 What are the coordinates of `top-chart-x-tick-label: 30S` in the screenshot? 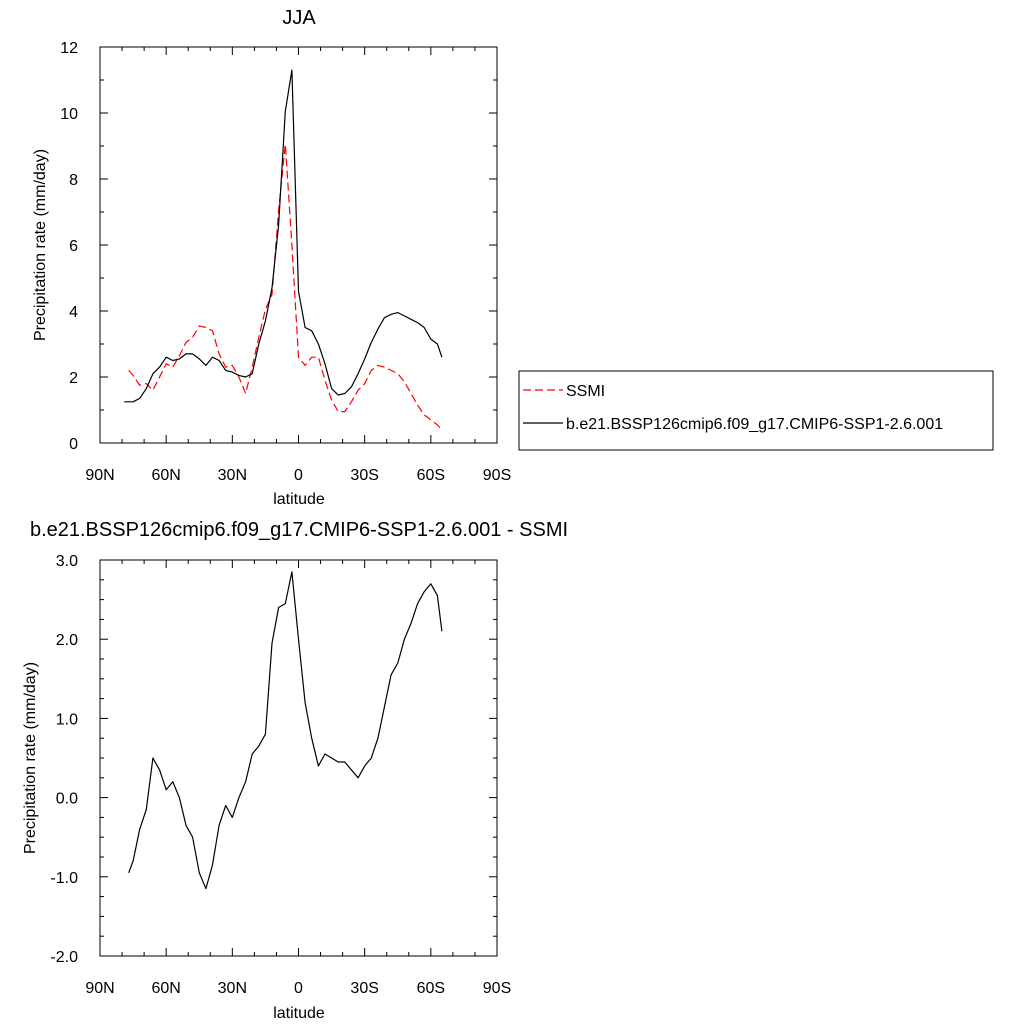 It's located at (364, 475).